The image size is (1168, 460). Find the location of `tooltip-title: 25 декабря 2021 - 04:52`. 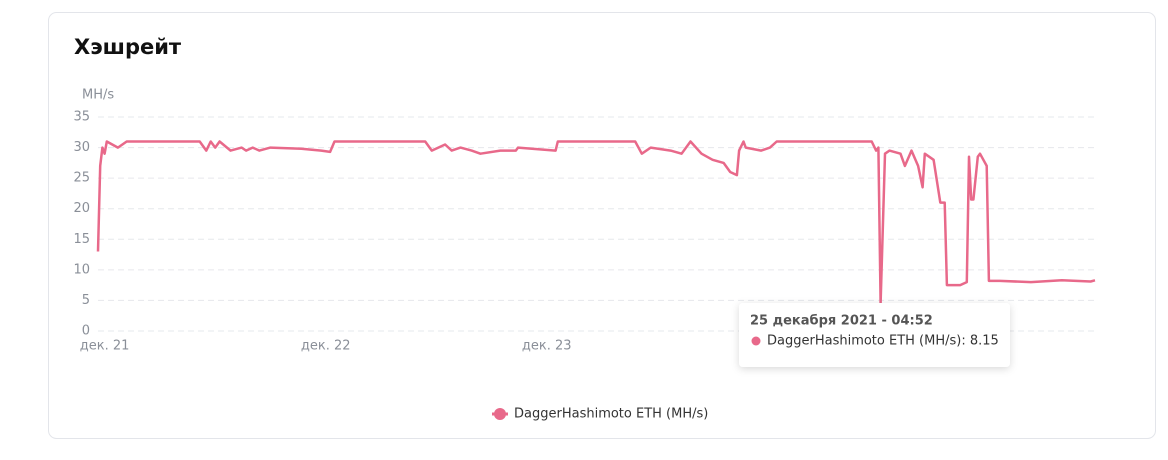

tooltip-title: 25 декабря 2021 - 04:52 is located at coordinates (841, 321).